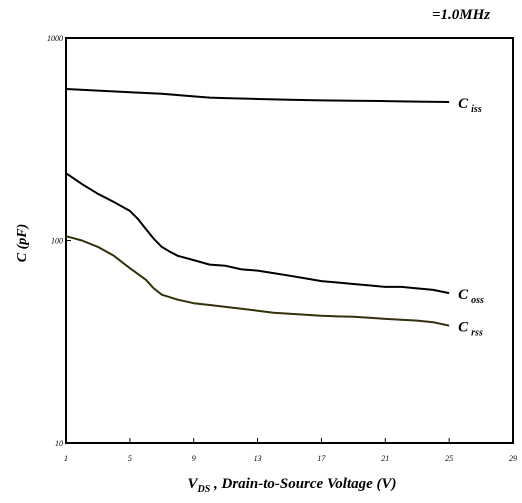 The height and width of the screenshot is (503, 522). Describe the element at coordinates (257, 281) in the screenshot. I see `series-line-rss` at that location.